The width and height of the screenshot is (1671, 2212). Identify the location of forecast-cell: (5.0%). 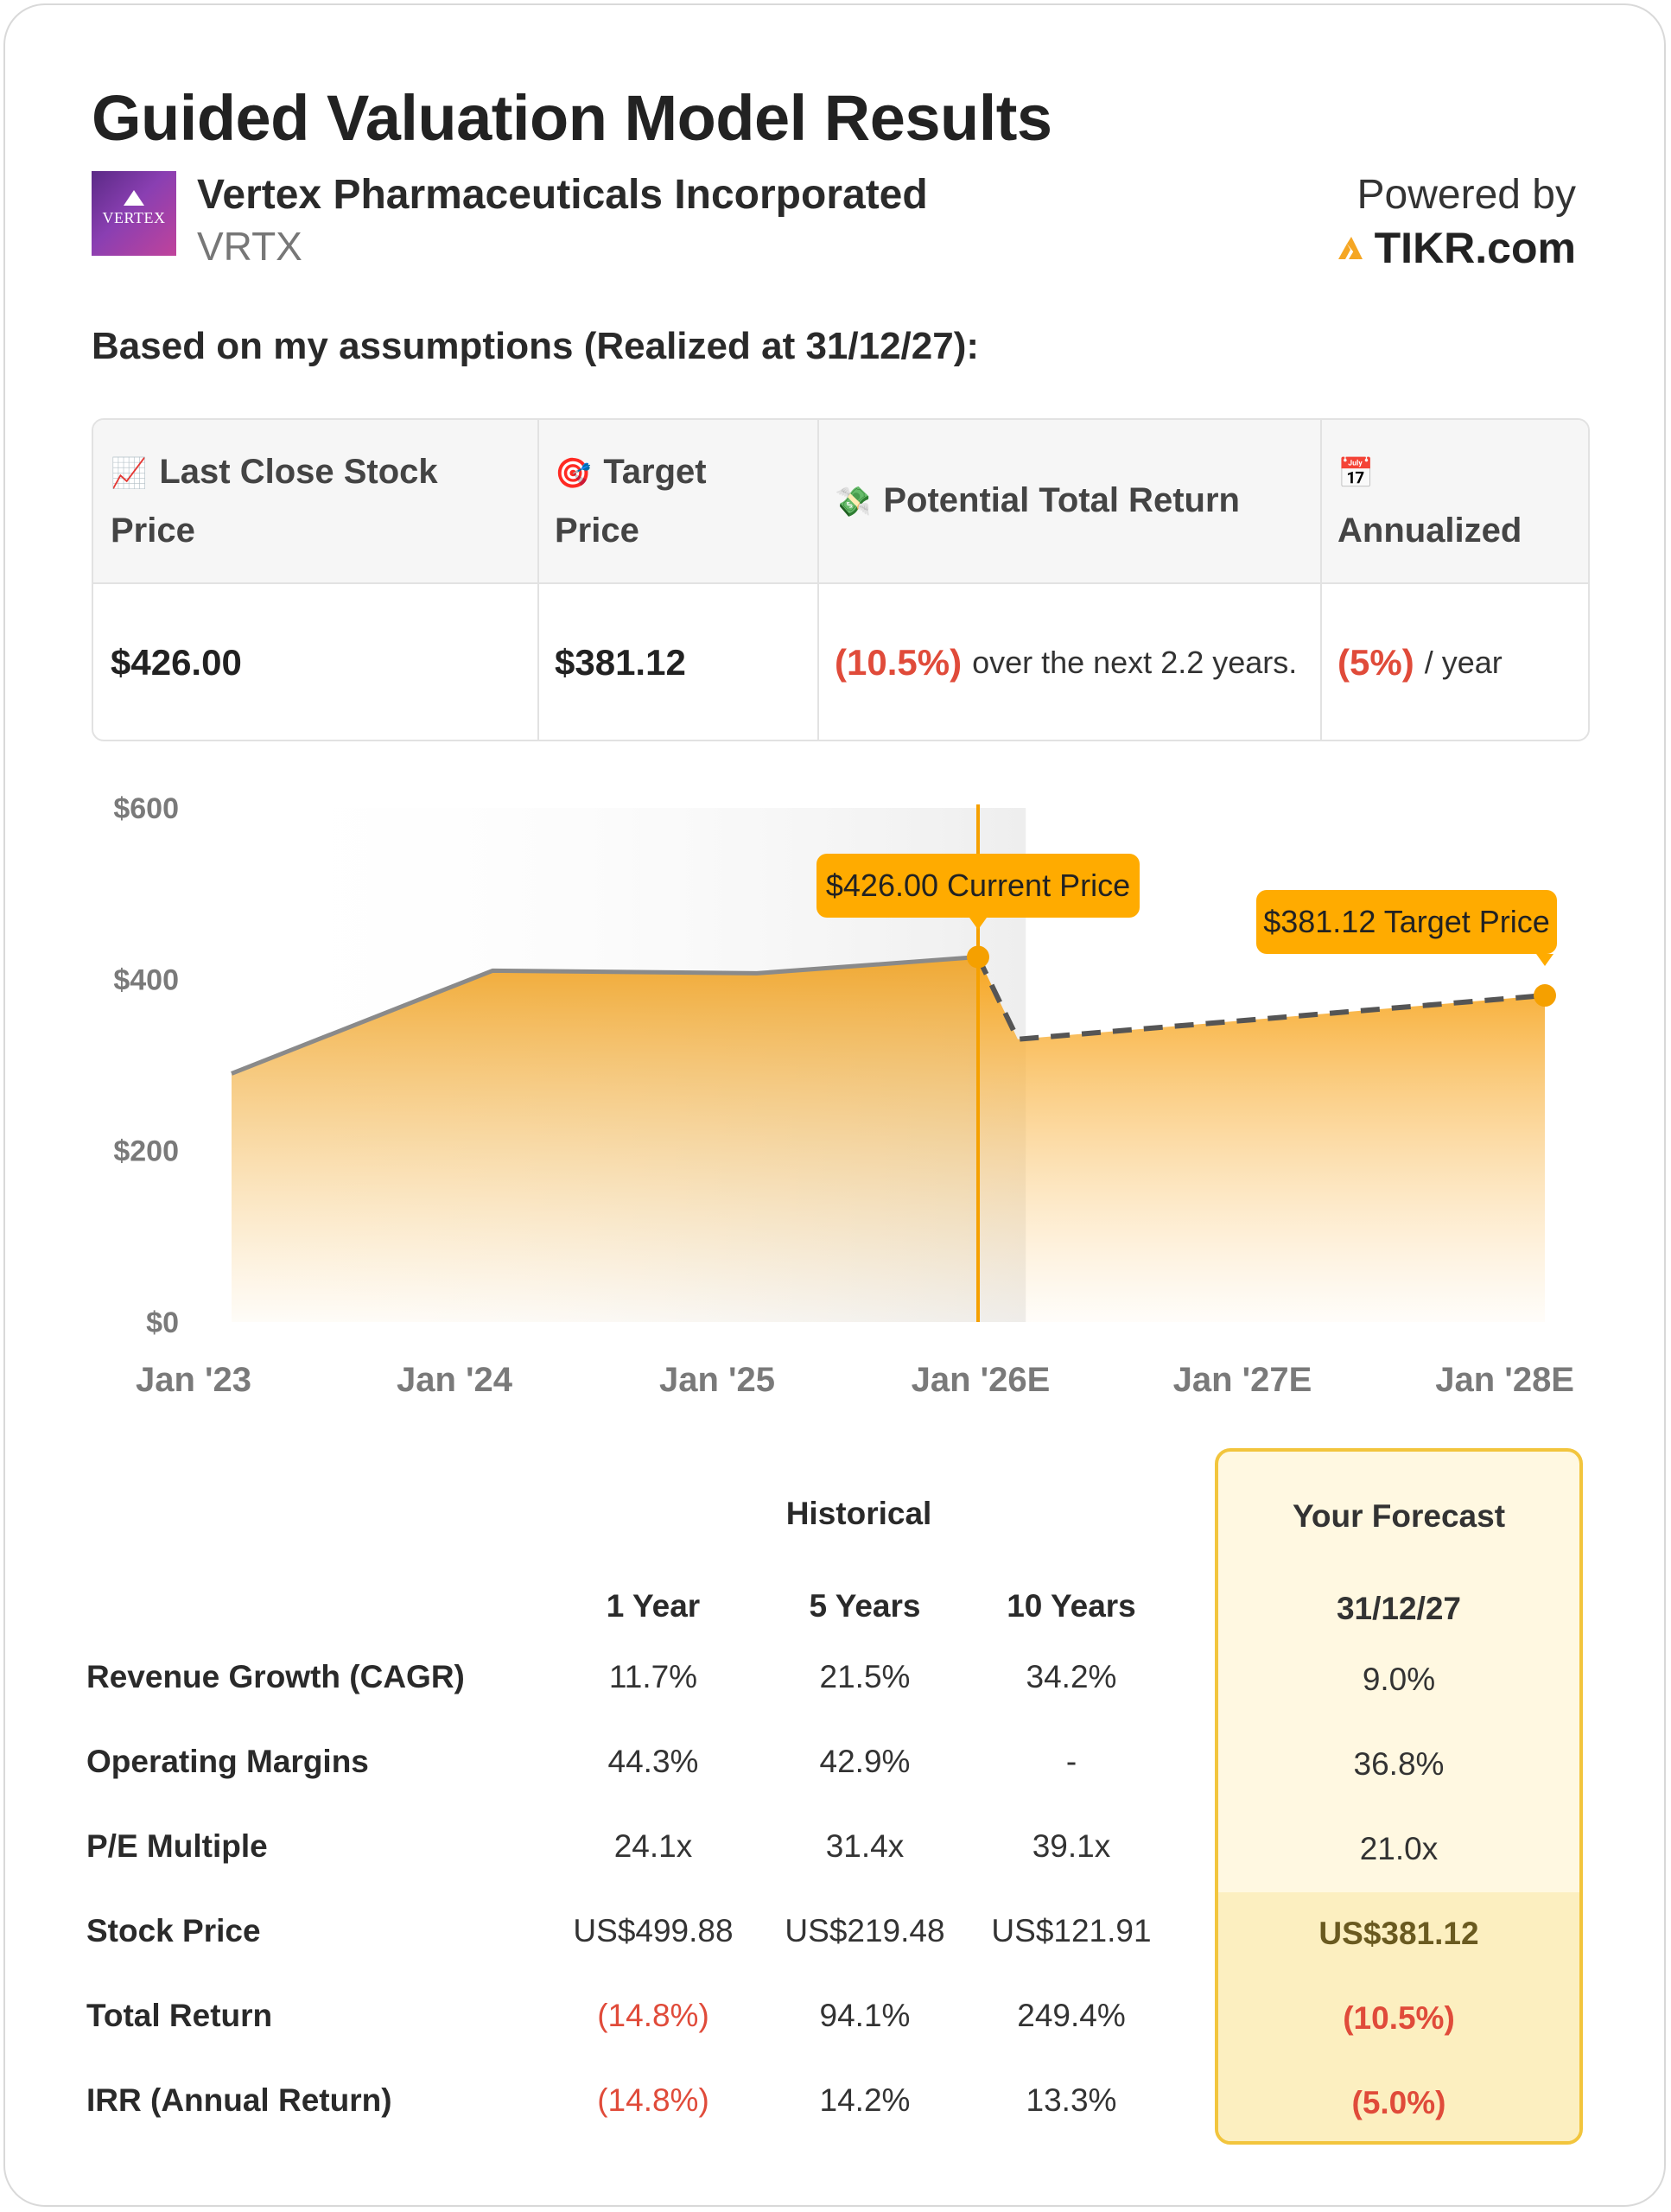
(1398, 2102).